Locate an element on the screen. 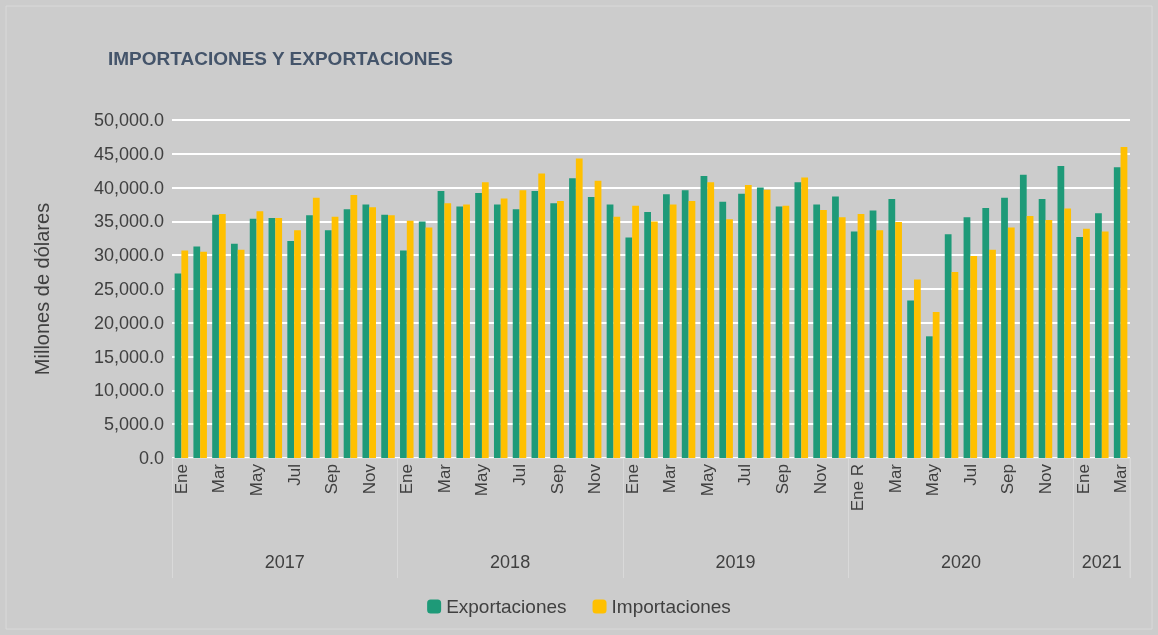  y-tick-label: 30,000.0 is located at coordinates (128, 255).